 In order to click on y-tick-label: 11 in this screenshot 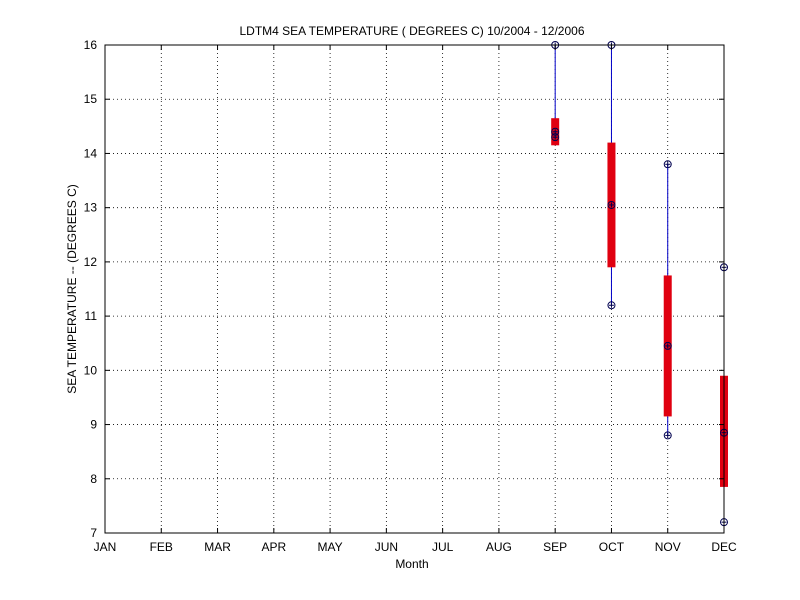, I will do `click(91, 316)`.